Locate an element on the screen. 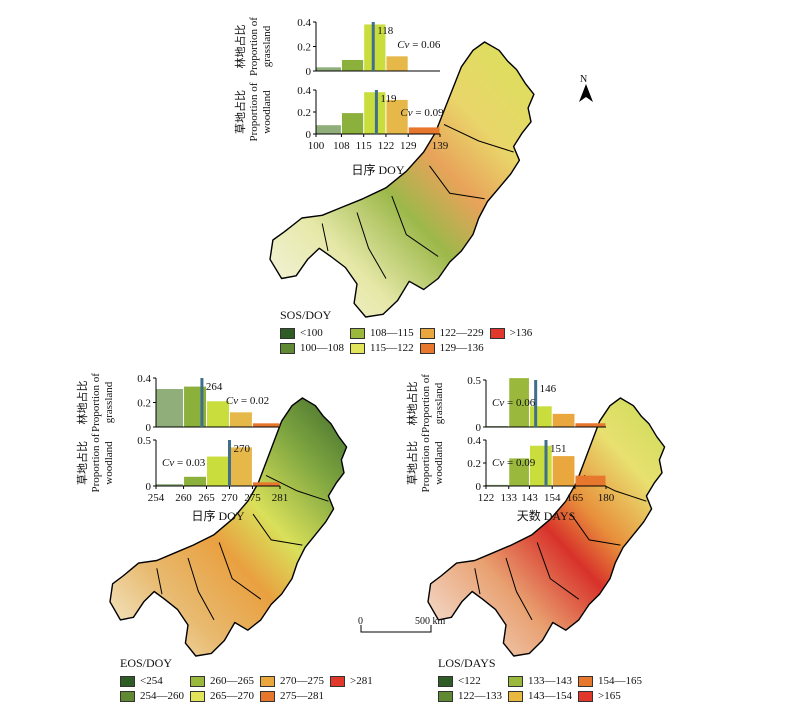 This screenshot has width=800, height=715. north-arrow: N is located at coordinates (586, 88).